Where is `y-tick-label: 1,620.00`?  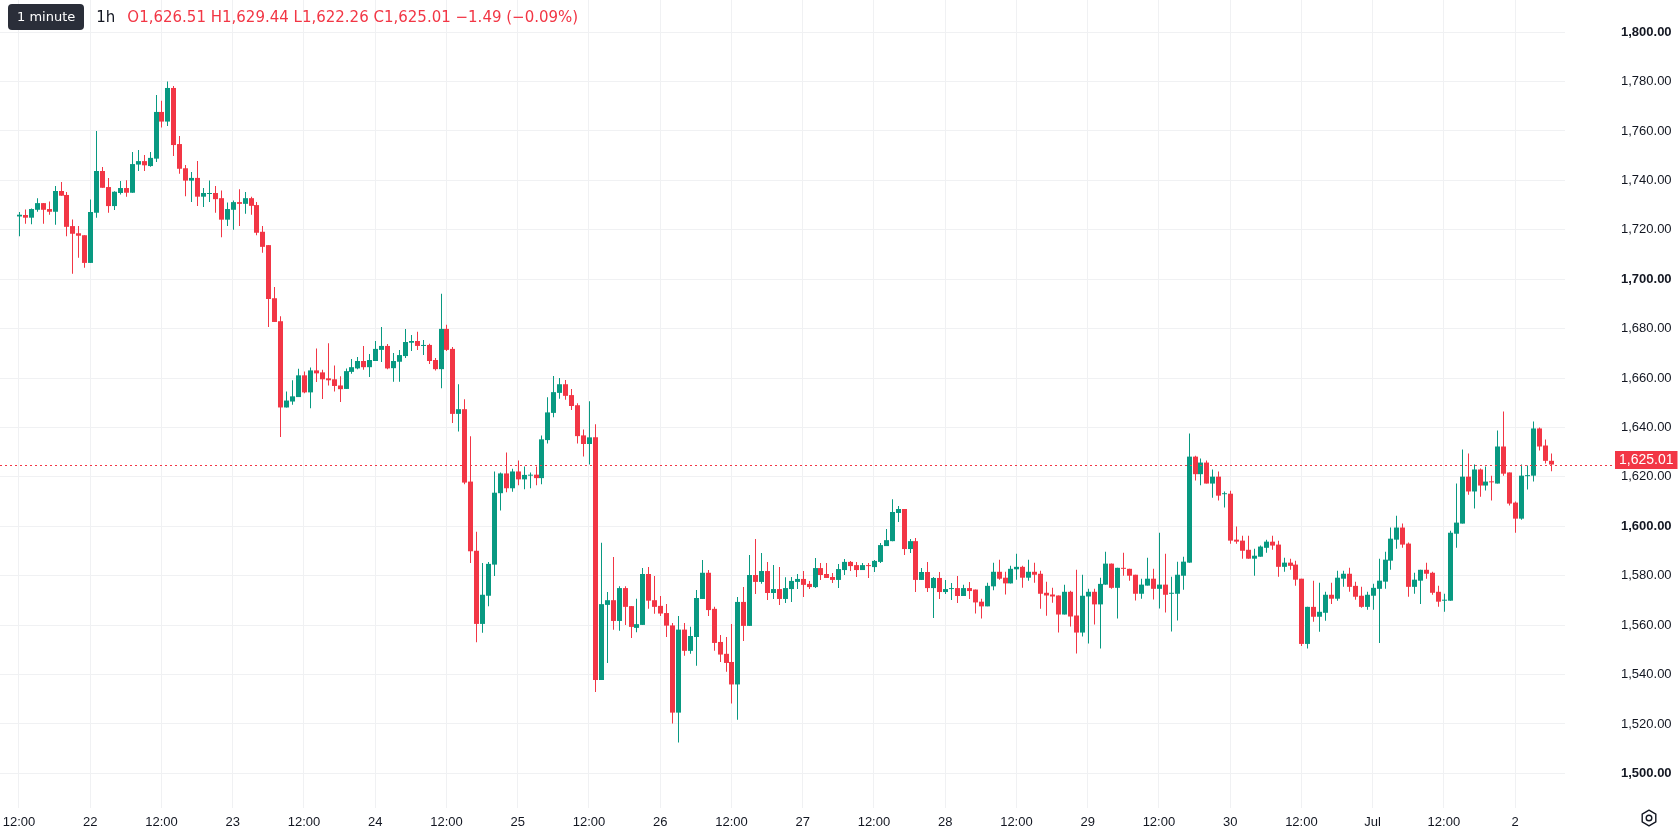
y-tick-label: 1,620.00 is located at coordinates (1646, 476).